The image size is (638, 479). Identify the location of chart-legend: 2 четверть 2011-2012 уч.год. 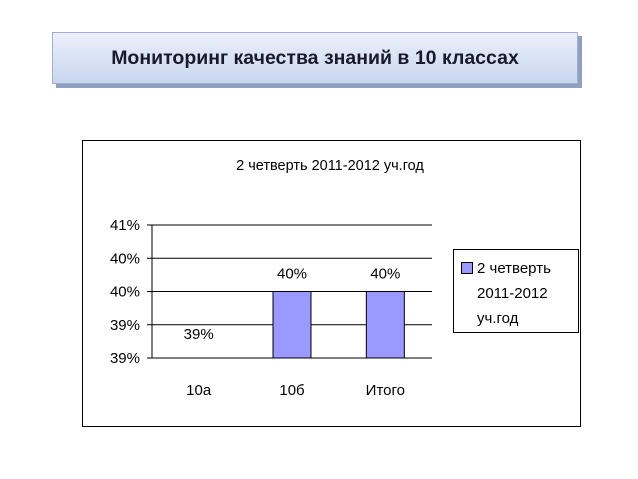
(516, 291).